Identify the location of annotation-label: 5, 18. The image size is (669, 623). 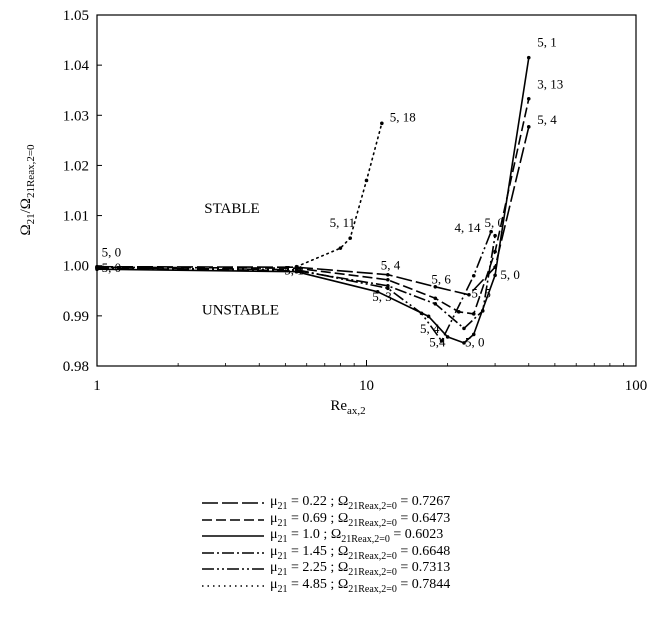
(403, 116).